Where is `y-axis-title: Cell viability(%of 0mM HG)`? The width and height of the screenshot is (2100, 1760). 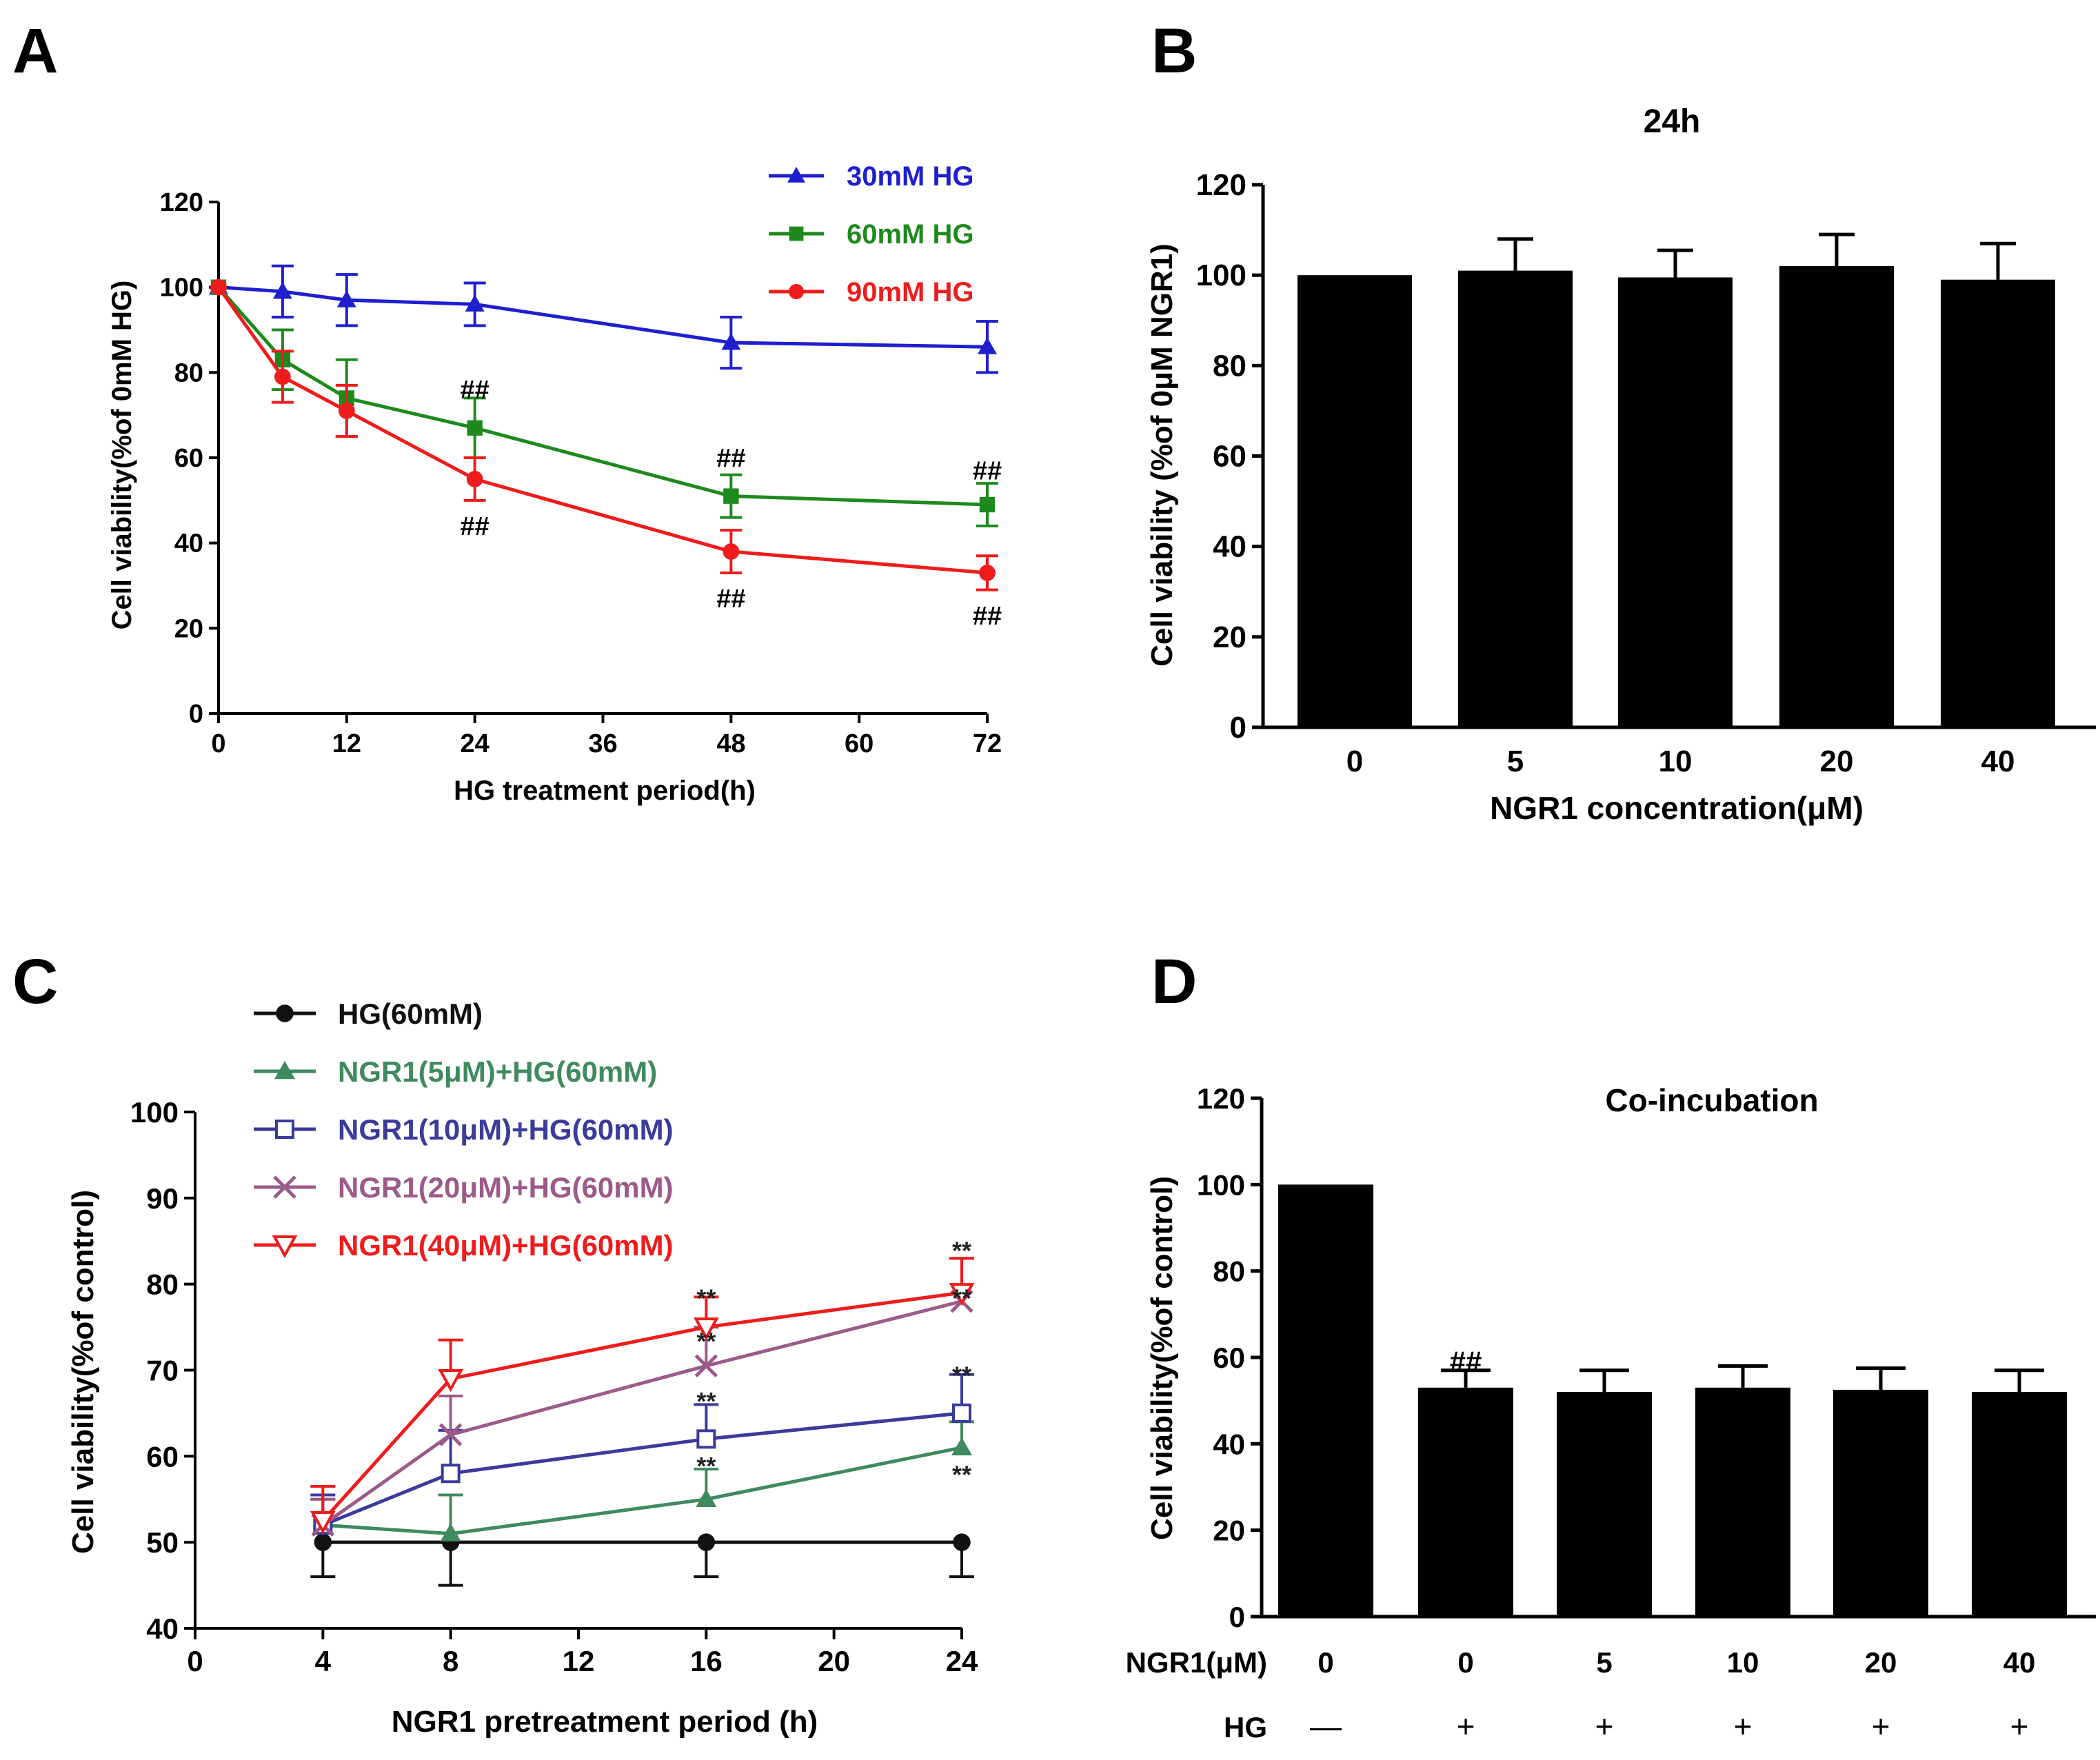
y-axis-title: Cell viability(%of 0mM HG) is located at coordinates (122, 456).